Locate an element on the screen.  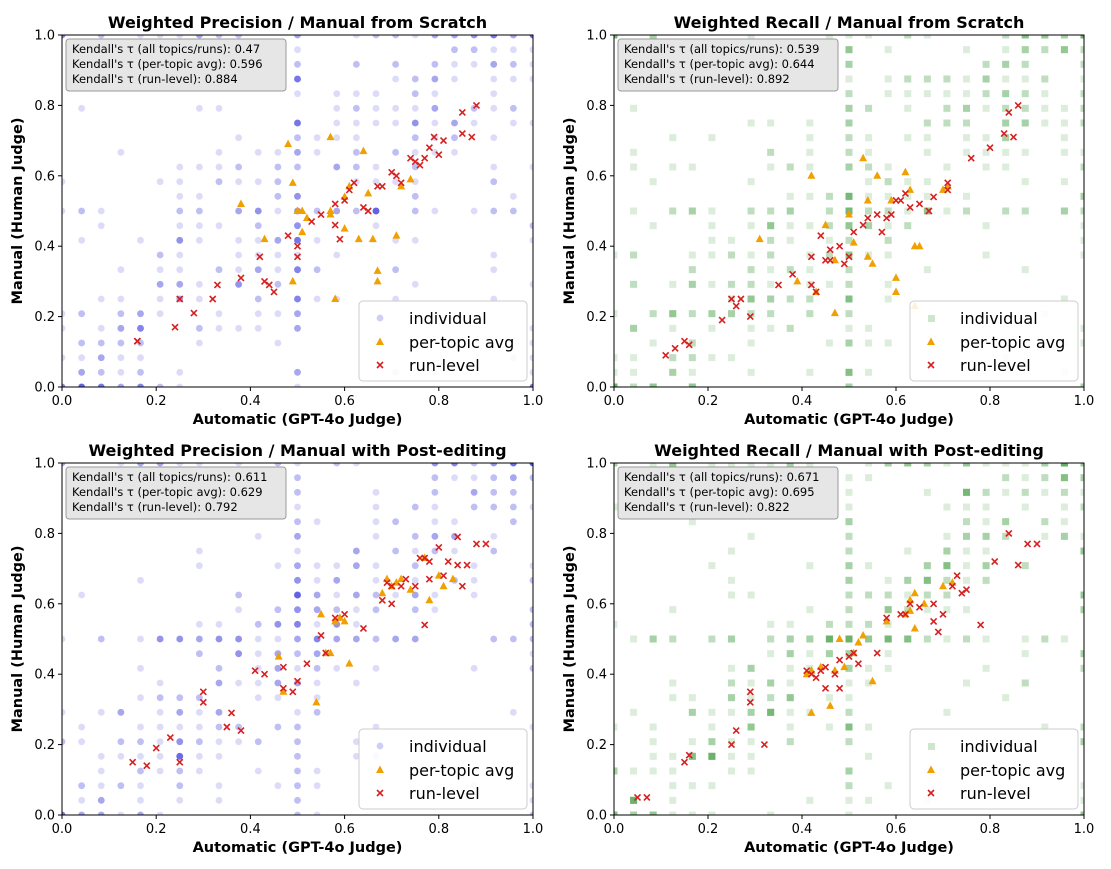
y-tick-label: 0.2 is located at coordinates (596, 317).